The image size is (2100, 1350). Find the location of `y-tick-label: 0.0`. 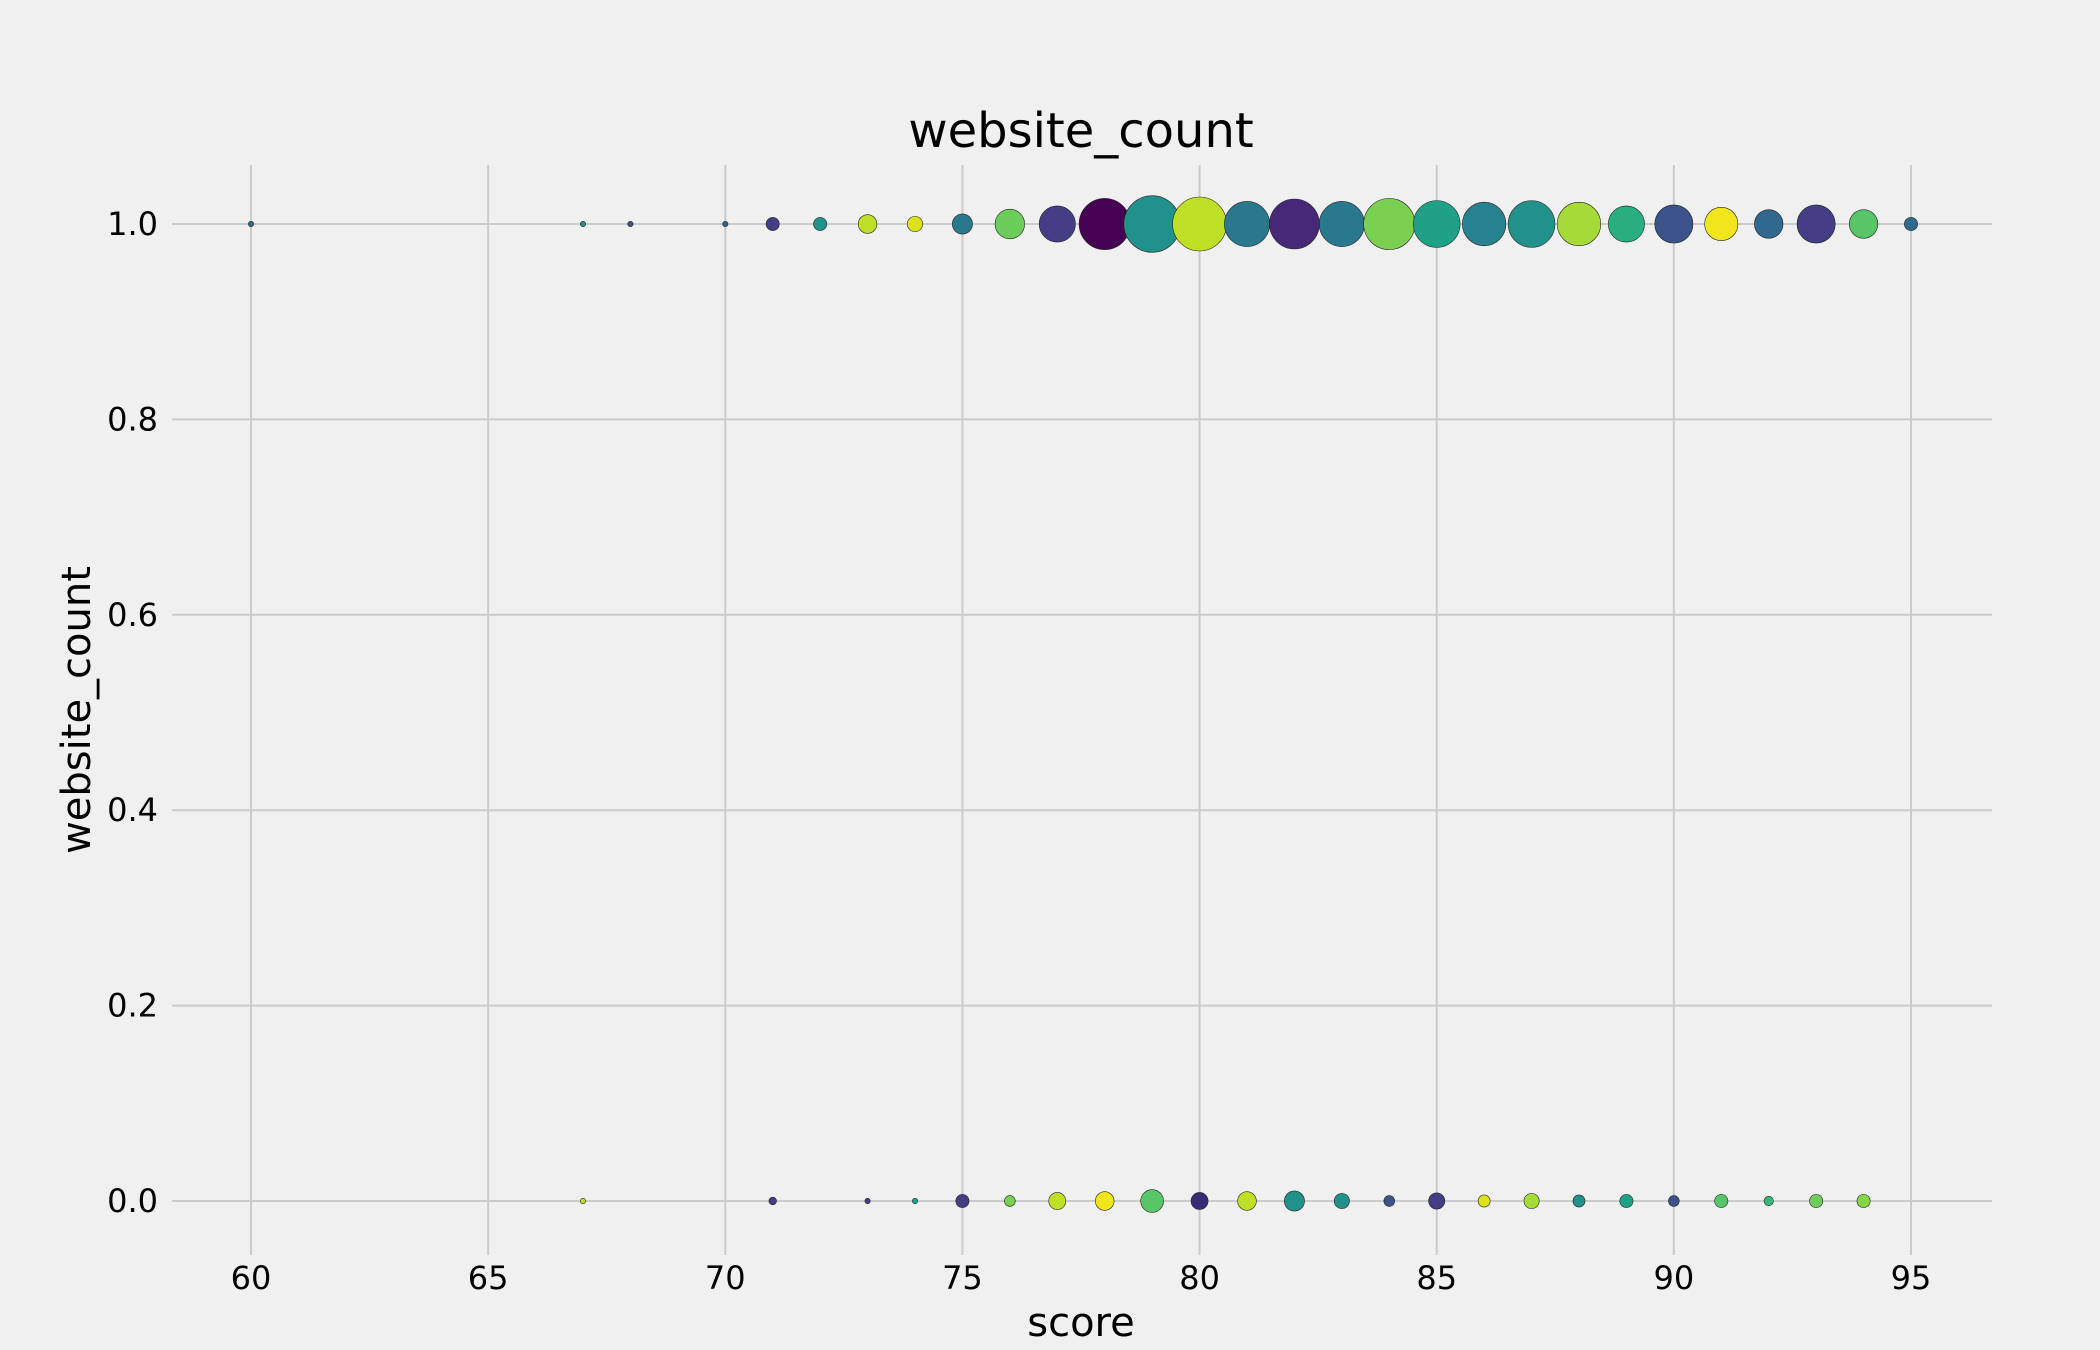

y-tick-label: 0.0 is located at coordinates (132, 1201).